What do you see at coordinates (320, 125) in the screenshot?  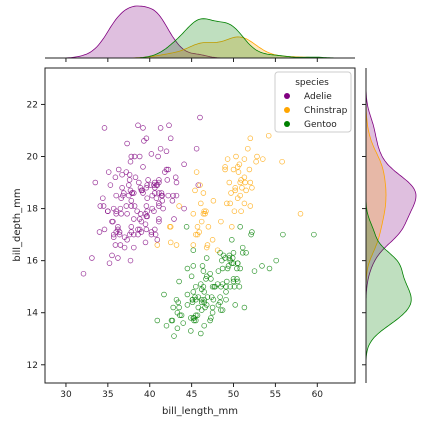 I see `legend-label-gentoo: Gentoo` at bounding box center [320, 125].